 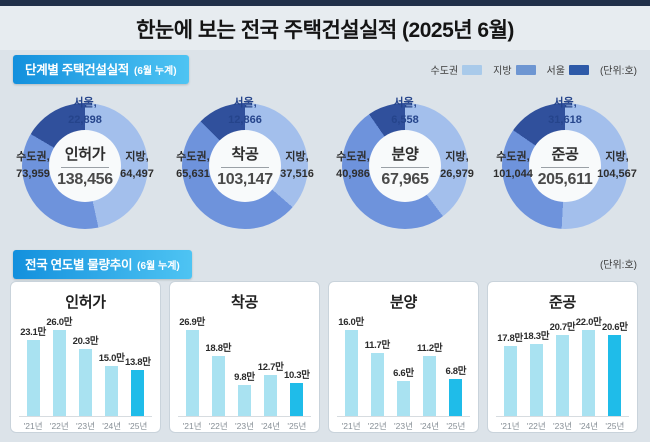 What do you see at coordinates (193, 174) in the screenshot?
I see `segment-value: 65,631` at bounding box center [193, 174].